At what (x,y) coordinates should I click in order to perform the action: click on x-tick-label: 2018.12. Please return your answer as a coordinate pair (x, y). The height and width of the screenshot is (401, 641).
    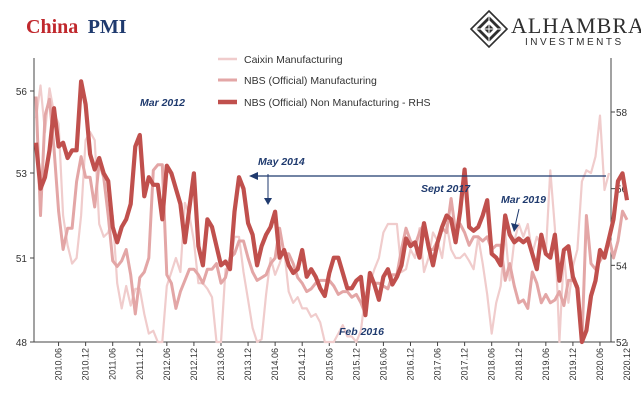
    Looking at the image, I should click on (519, 364).